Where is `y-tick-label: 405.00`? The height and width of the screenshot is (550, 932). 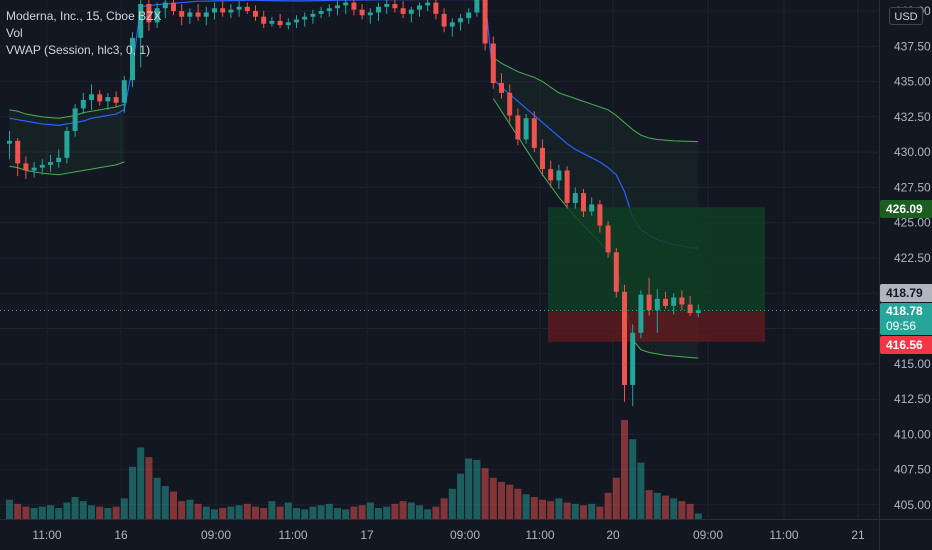
y-tick-label: 405.00 is located at coordinates (912, 505).